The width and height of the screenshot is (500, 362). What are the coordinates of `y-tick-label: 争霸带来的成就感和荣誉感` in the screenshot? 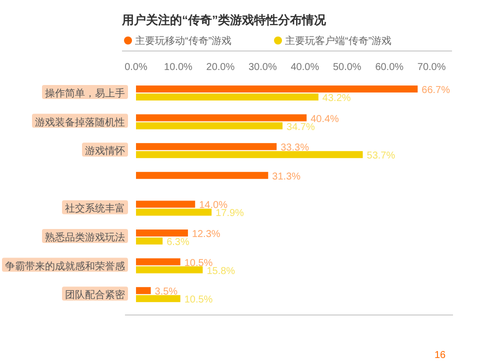 It's located at (65, 266).